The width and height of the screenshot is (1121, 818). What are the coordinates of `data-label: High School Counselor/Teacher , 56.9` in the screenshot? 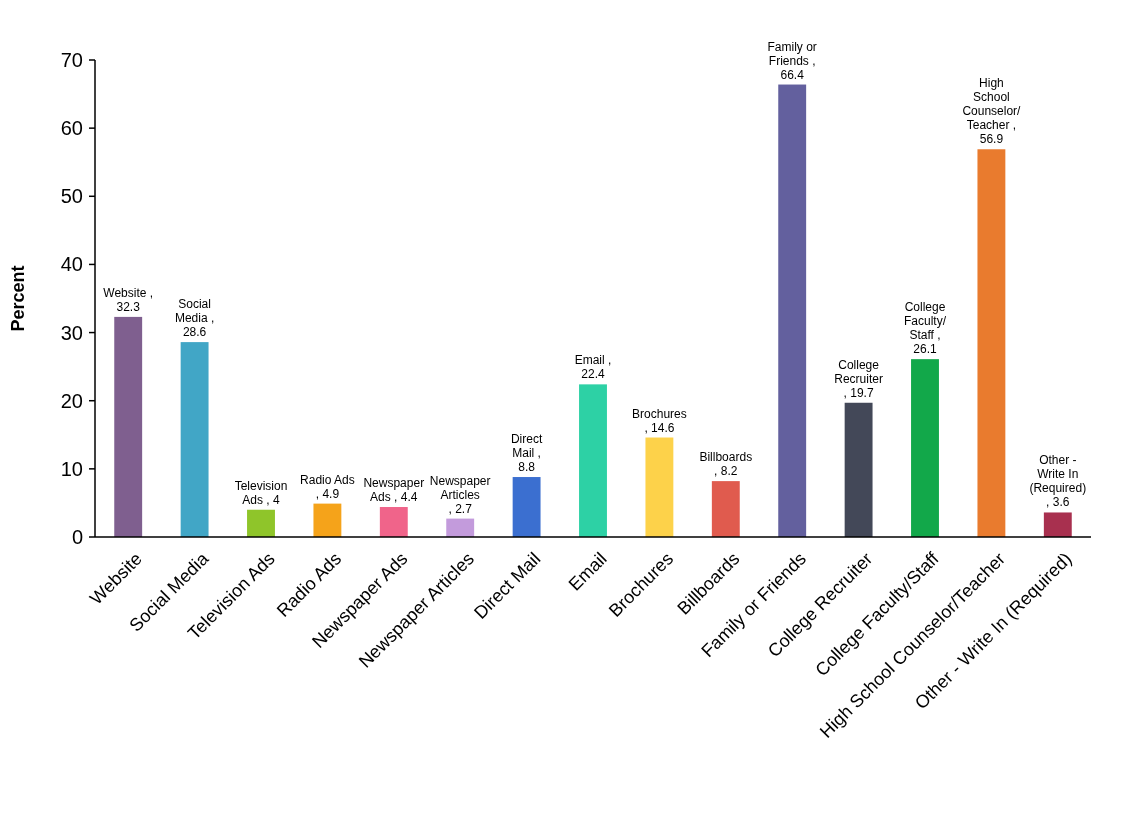 It's located at (992, 111).